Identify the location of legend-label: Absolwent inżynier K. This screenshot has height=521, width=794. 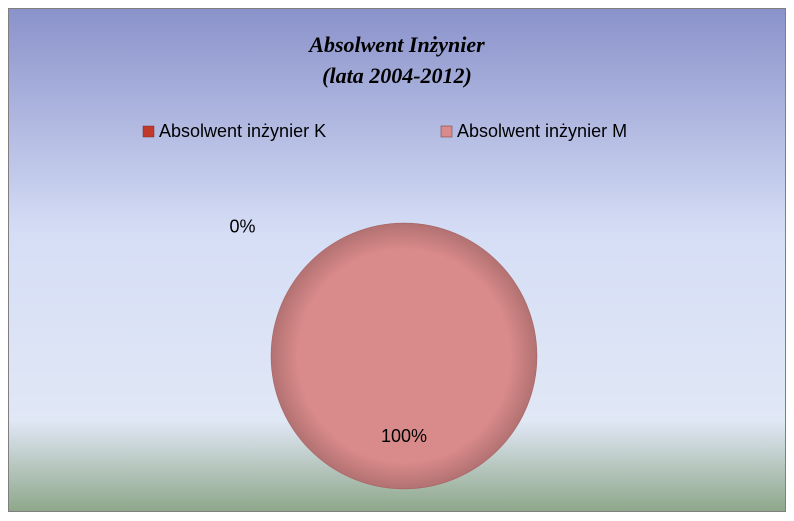
(242, 131).